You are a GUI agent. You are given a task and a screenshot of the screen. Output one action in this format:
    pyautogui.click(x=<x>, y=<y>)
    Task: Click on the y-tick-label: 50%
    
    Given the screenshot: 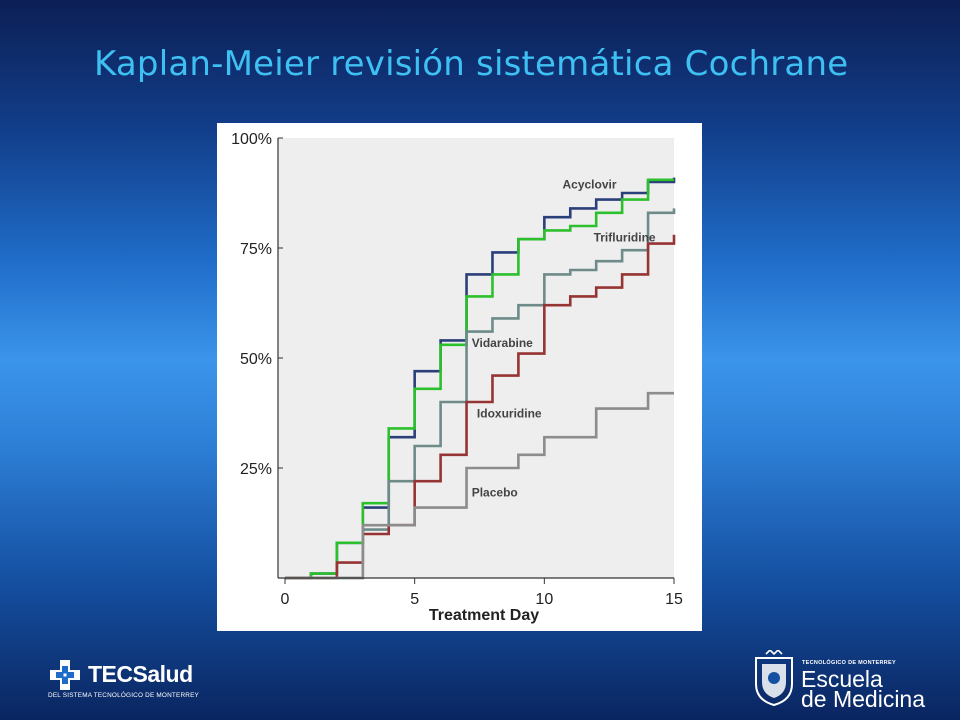 What is the action you would take?
    pyautogui.click(x=256, y=359)
    